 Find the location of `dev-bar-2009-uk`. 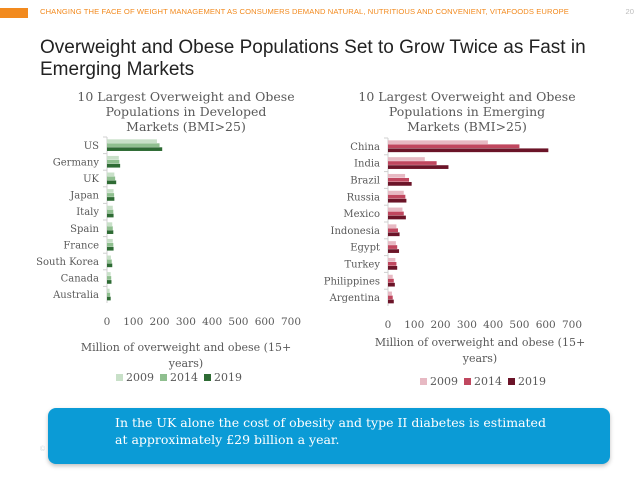

dev-bar-2009-uk is located at coordinates (111, 174).